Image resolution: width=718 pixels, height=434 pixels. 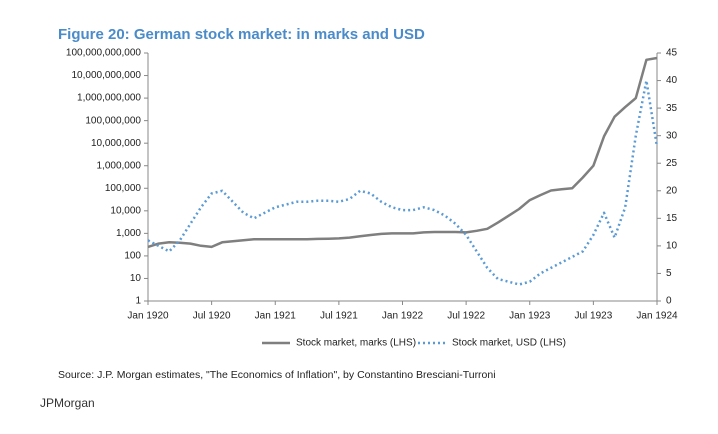 I want to click on y2-tick-label: 20, so click(x=672, y=190).